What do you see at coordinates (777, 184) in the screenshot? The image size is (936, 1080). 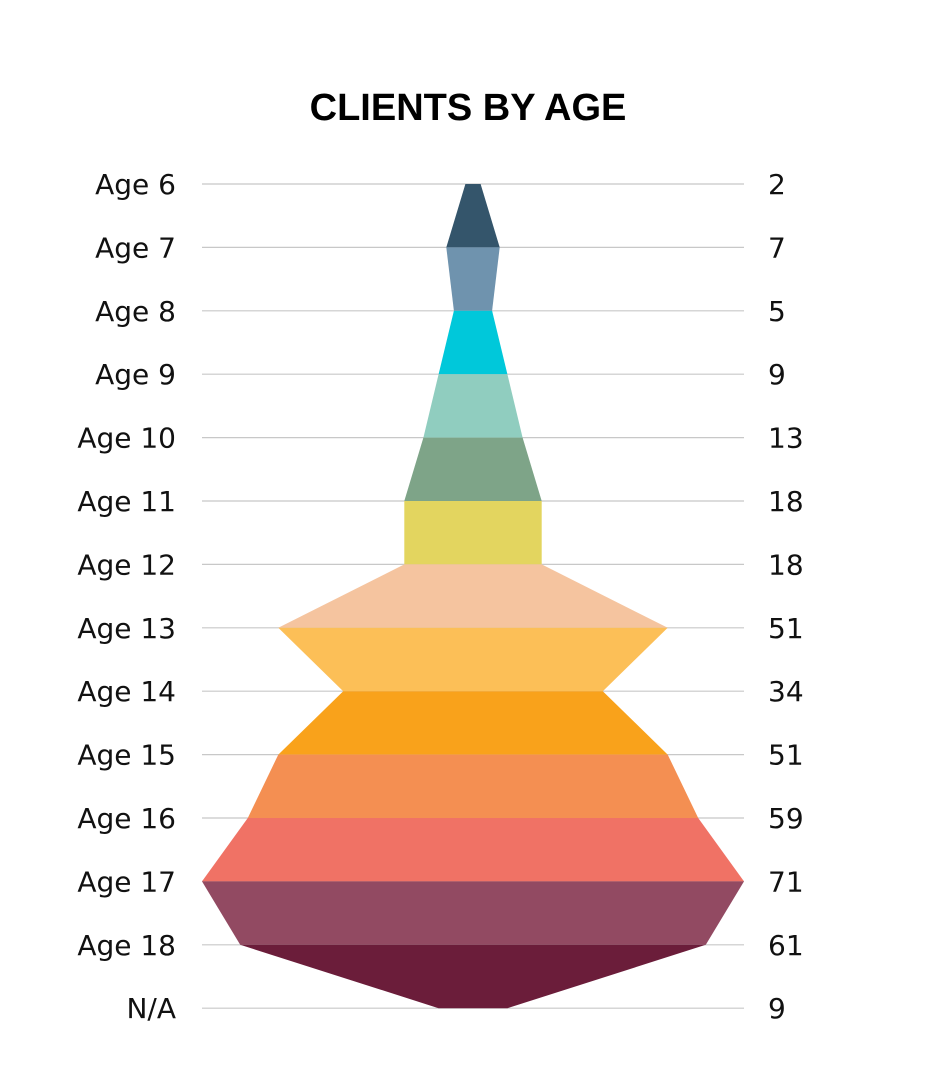 I see `value-label: 2` at bounding box center [777, 184].